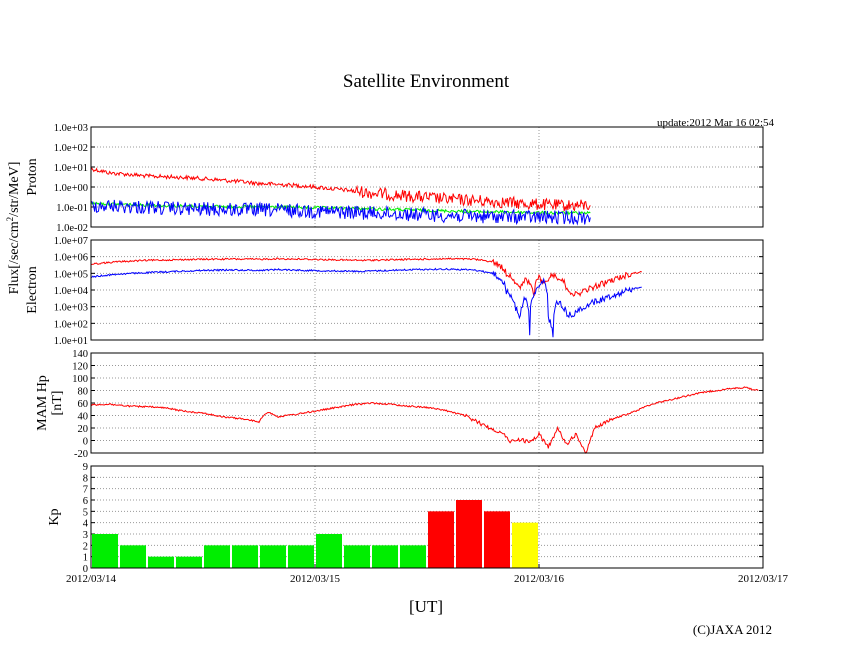 The width and height of the screenshot is (846, 655). What do you see at coordinates (539, 579) in the screenshot?
I see `x-tick-label: 2012/03/16` at bounding box center [539, 579].